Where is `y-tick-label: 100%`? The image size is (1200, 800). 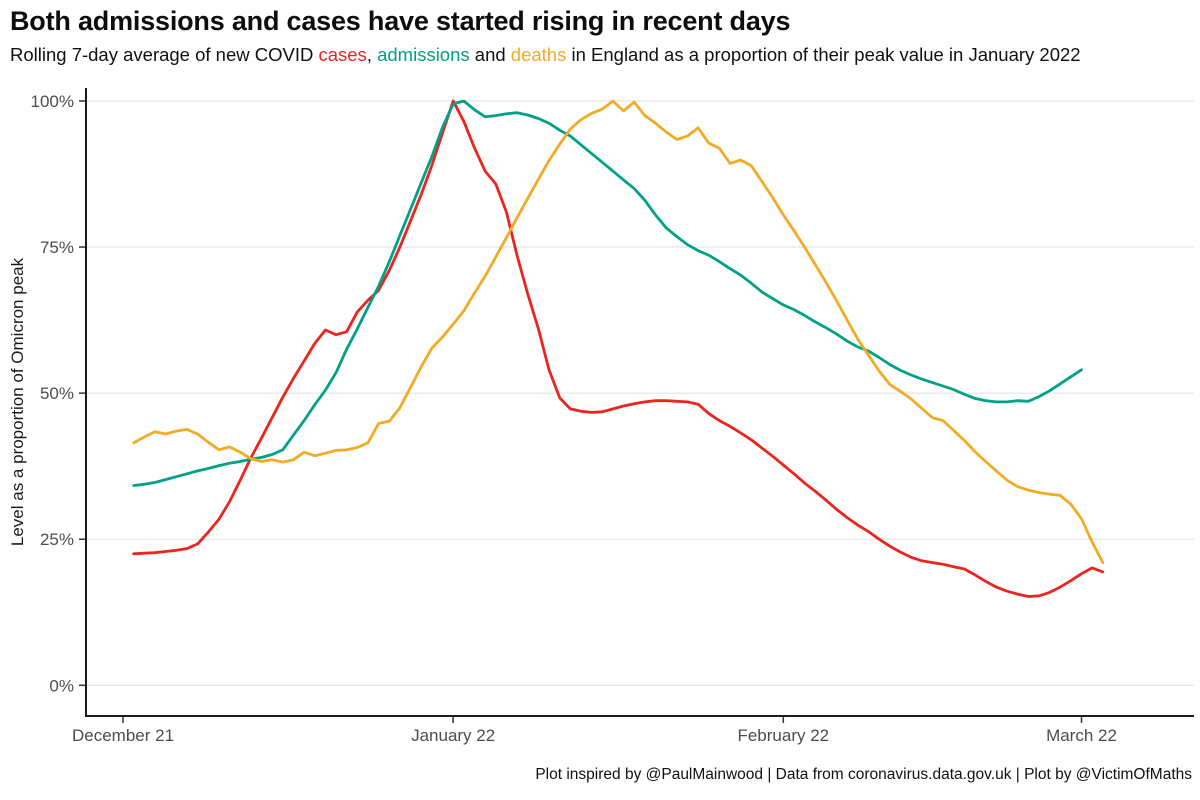 y-tick-label: 100% is located at coordinates (52, 101).